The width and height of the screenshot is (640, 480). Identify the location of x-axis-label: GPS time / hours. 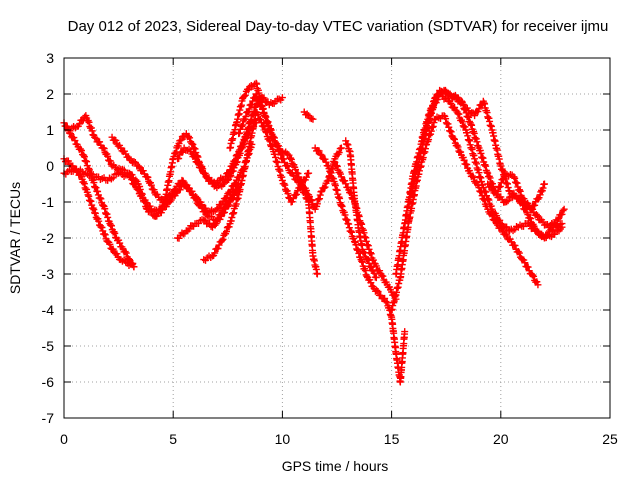
(335, 466).